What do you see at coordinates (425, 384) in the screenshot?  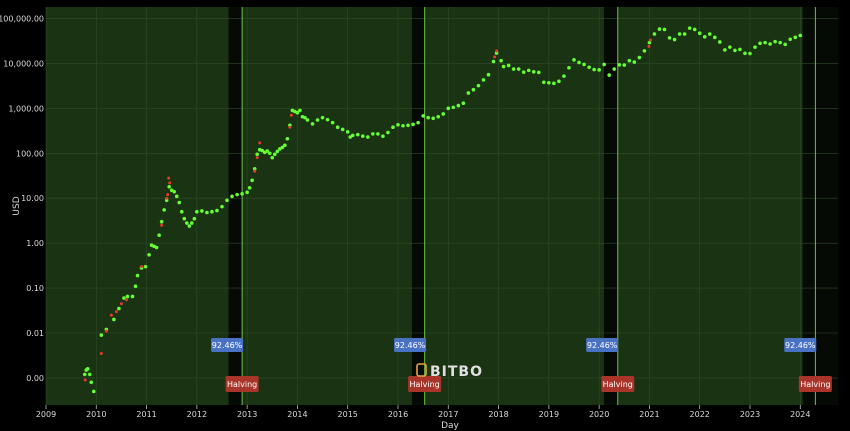 I see `halving-tag: Halving` at bounding box center [425, 384].